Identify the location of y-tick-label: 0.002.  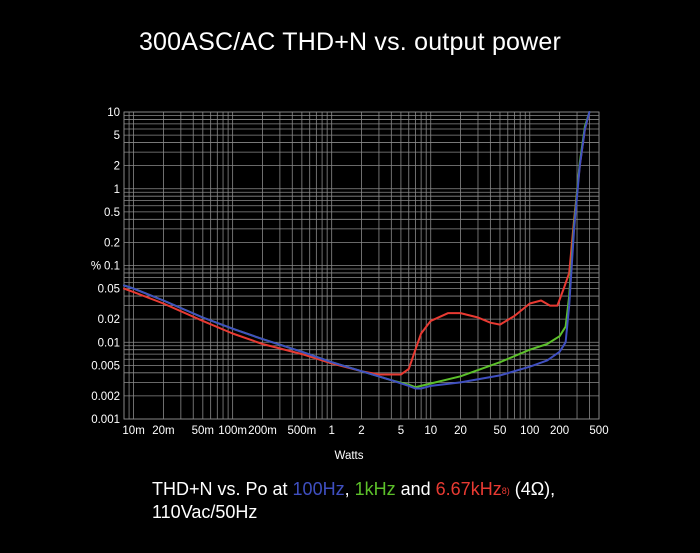
(105, 397).